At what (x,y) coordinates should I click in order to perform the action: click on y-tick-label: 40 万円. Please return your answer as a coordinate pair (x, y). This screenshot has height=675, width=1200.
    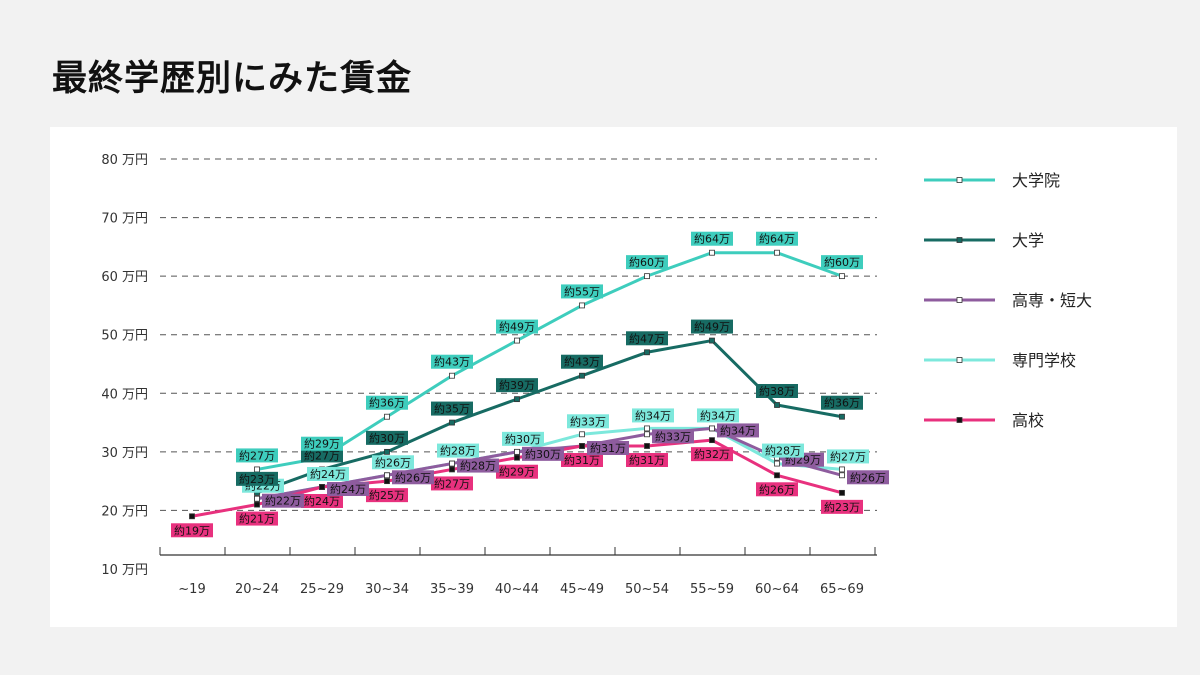
    Looking at the image, I should click on (124, 394).